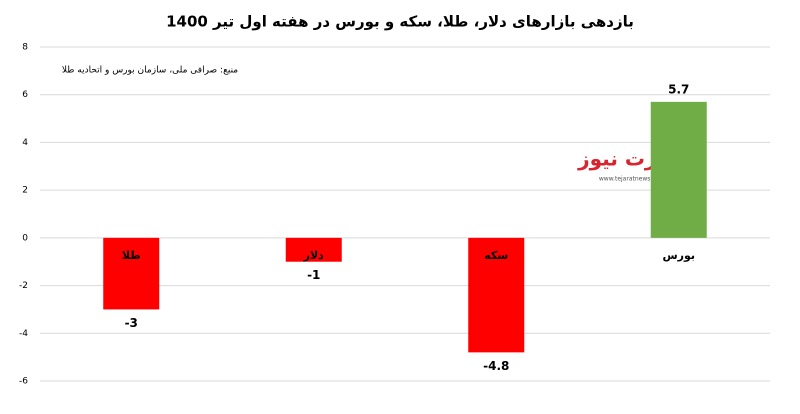  I want to click on y-tick-label: 6, so click(25, 95).